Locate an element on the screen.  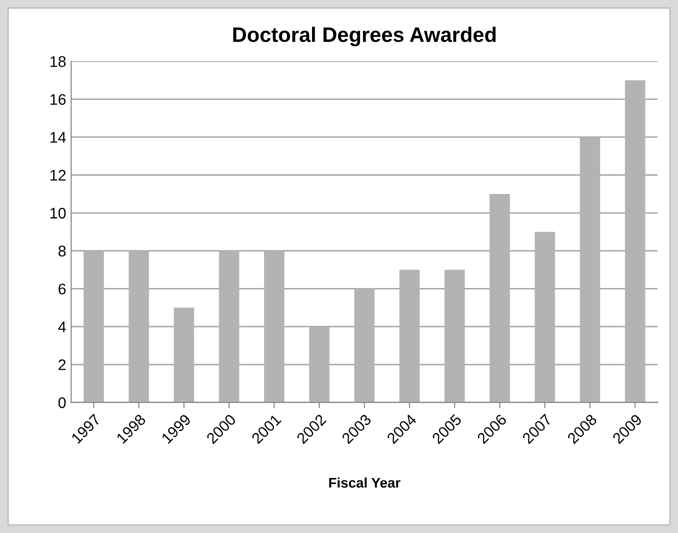
y-tick-label: 18 is located at coordinates (58, 61).